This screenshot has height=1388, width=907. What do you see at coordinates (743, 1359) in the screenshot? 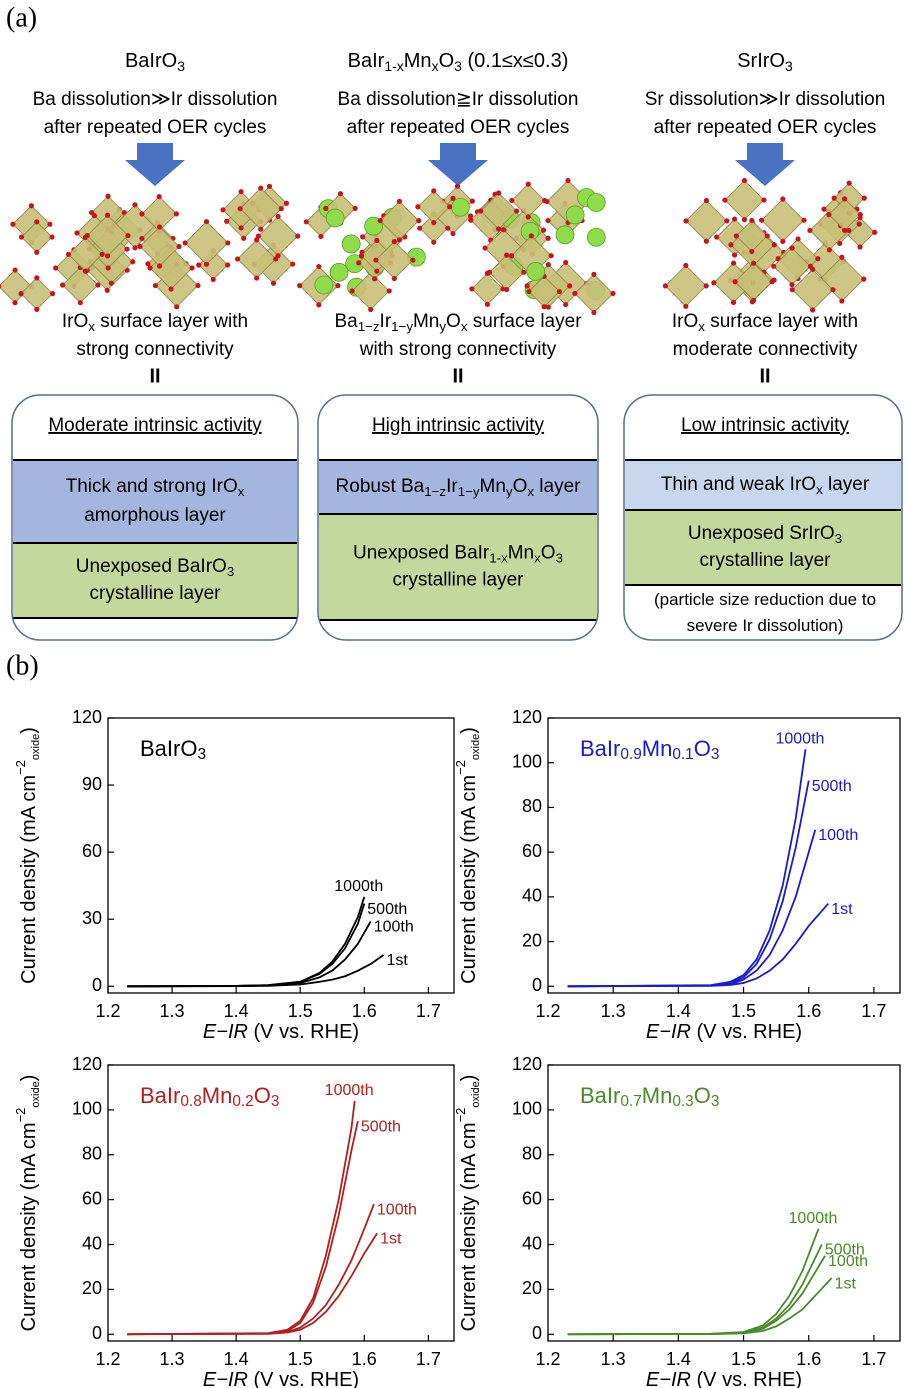
I see `x-tick-label: 1.5` at bounding box center [743, 1359].